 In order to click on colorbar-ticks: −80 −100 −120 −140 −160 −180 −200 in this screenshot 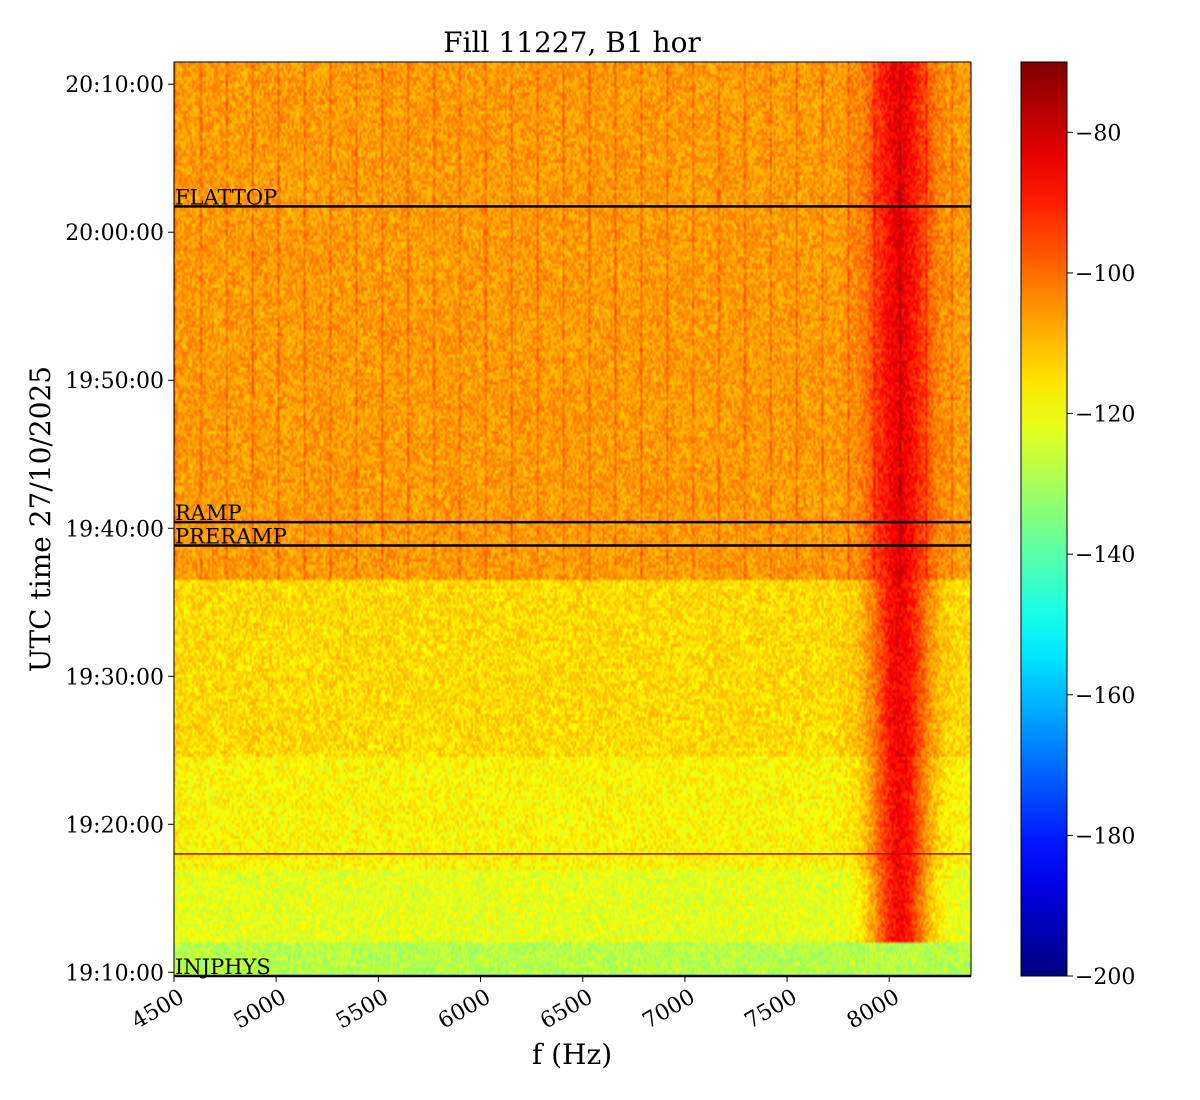, I will do `click(1101, 555)`.